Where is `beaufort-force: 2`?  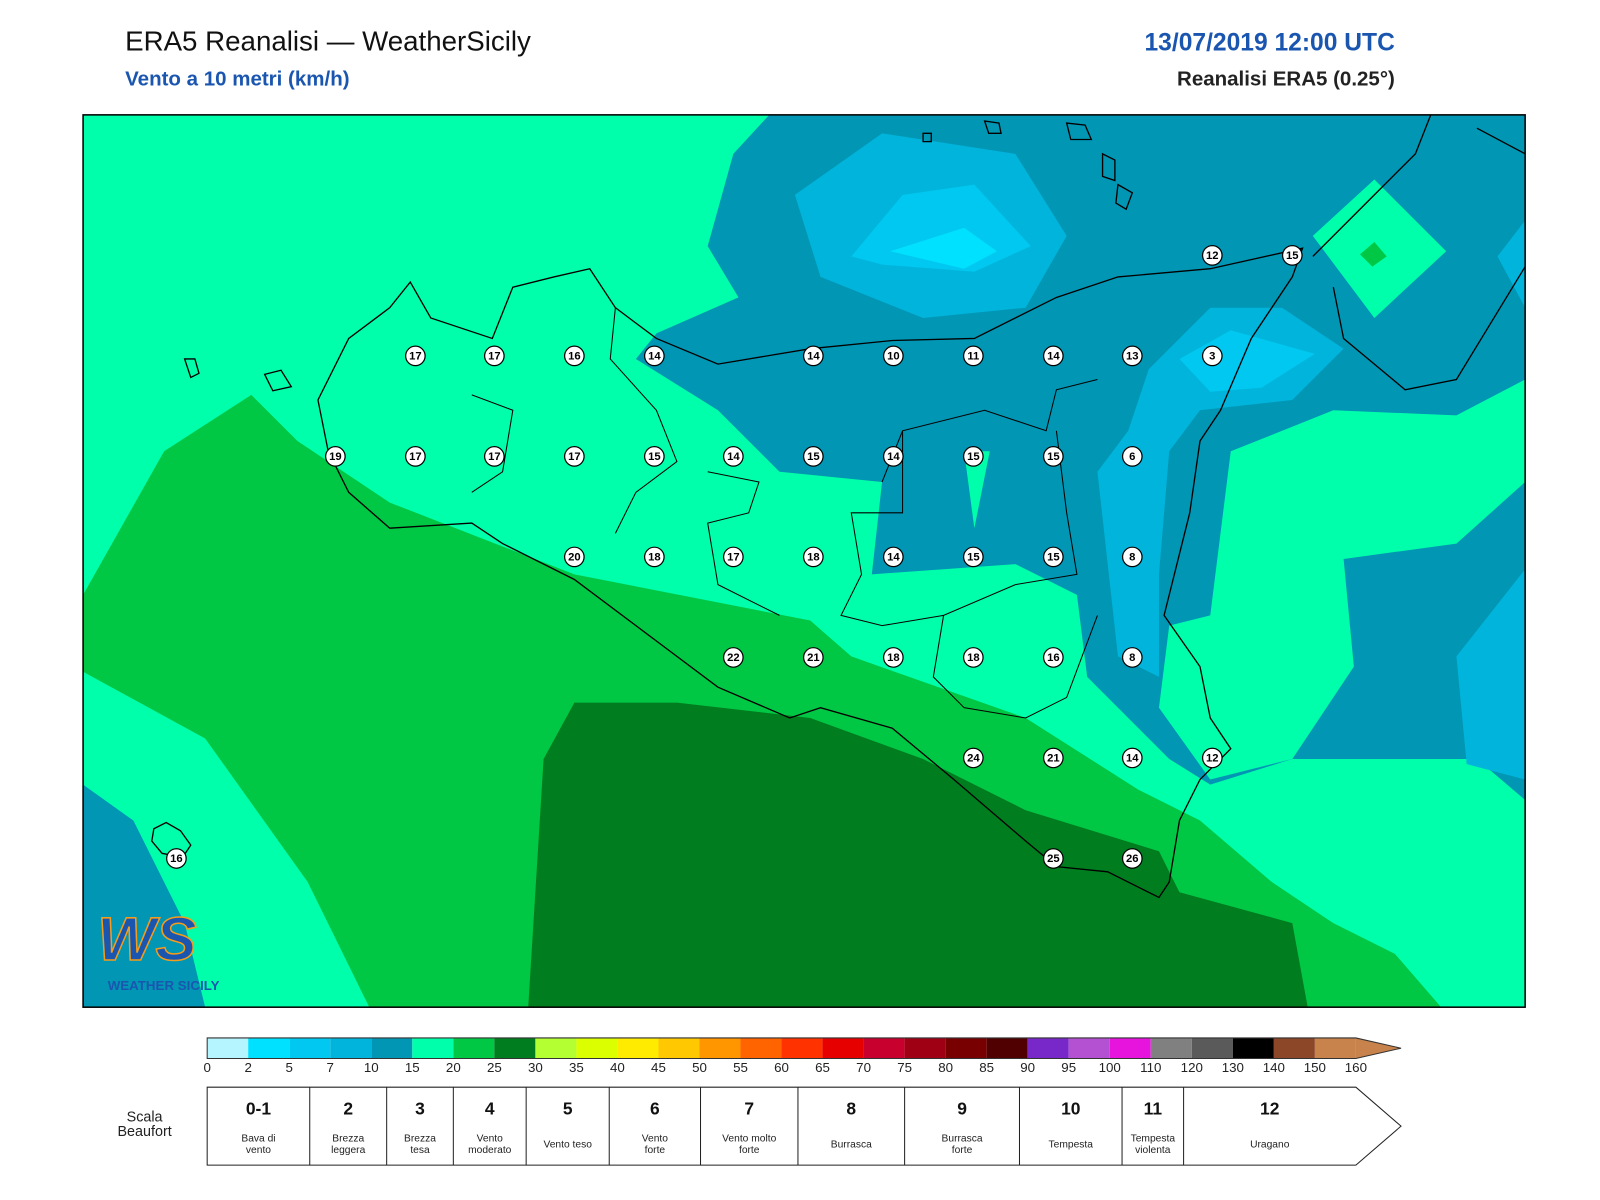
beaufort-force: 2 is located at coordinates (348, 1108).